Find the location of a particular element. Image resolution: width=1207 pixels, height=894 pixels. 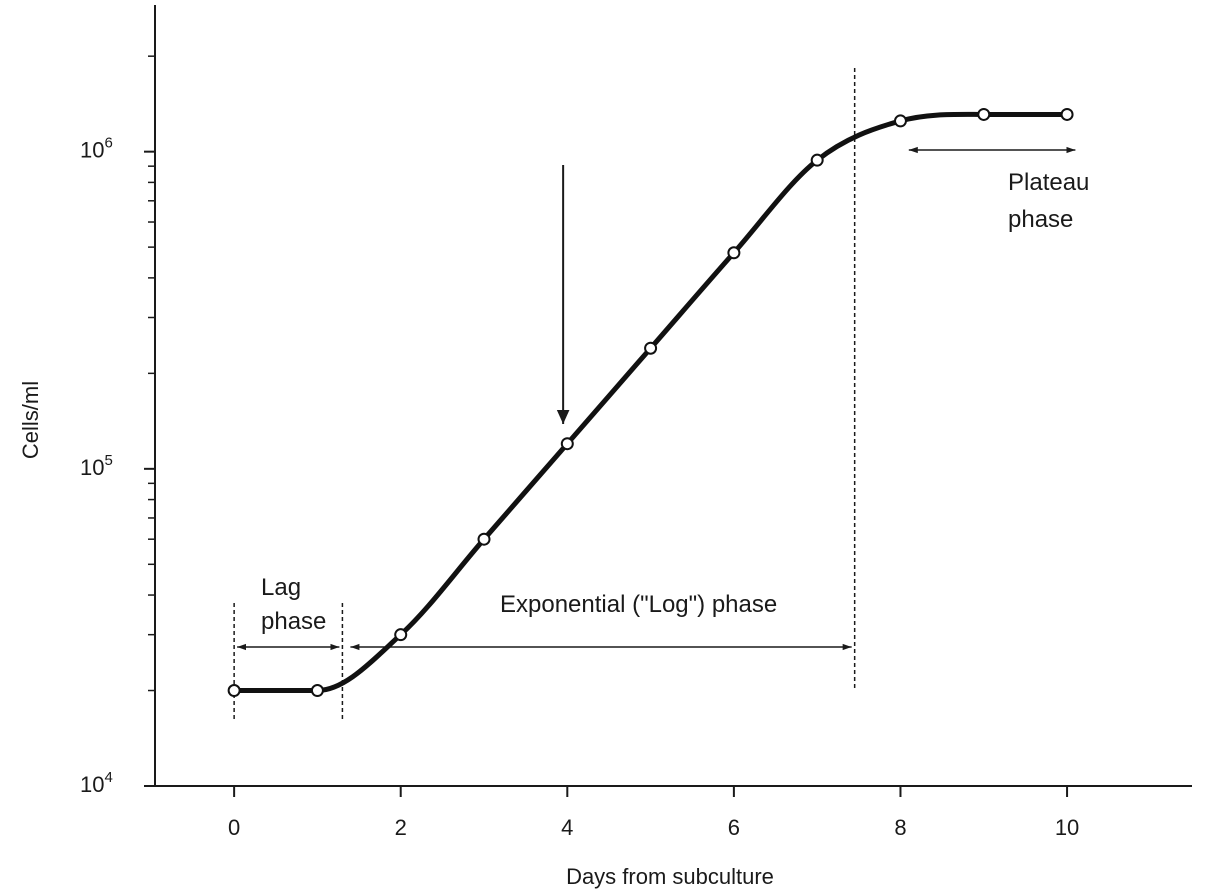

y-tick-label: 10⁴ is located at coordinates (96, 783).